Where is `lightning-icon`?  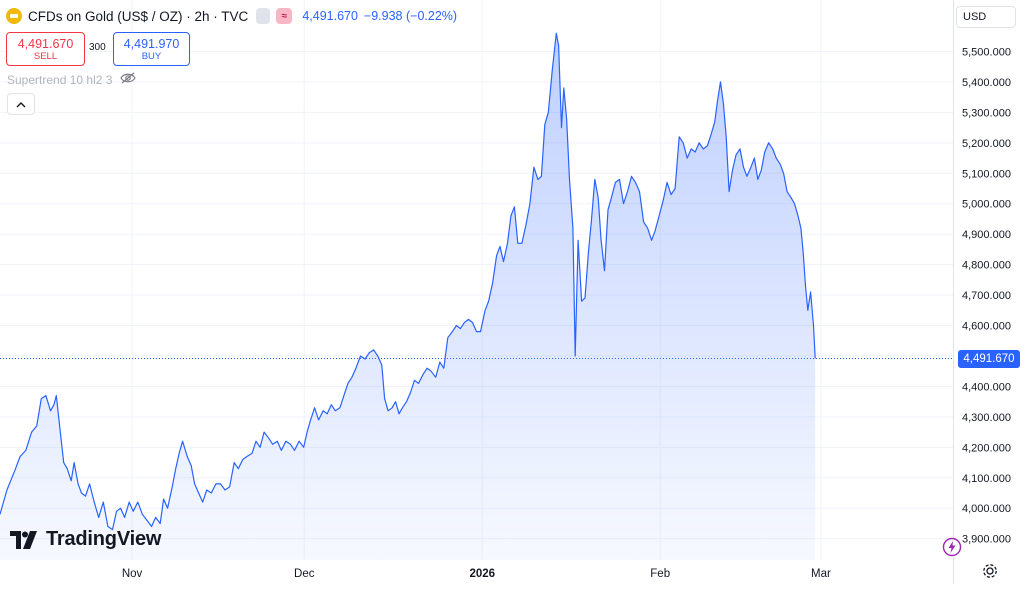 lightning-icon is located at coordinates (952, 547).